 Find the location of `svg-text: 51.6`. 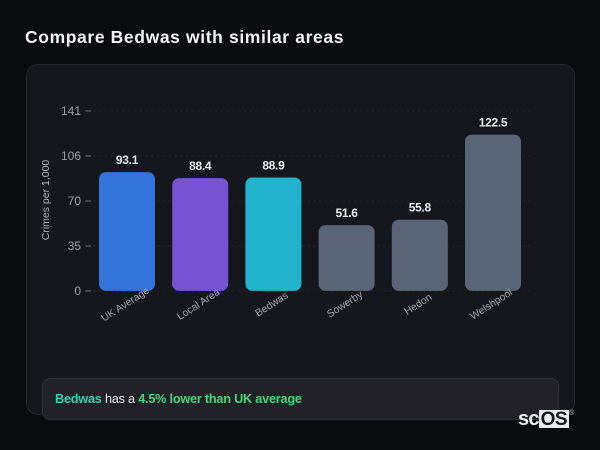

svg-text: 51.6 is located at coordinates (347, 213).